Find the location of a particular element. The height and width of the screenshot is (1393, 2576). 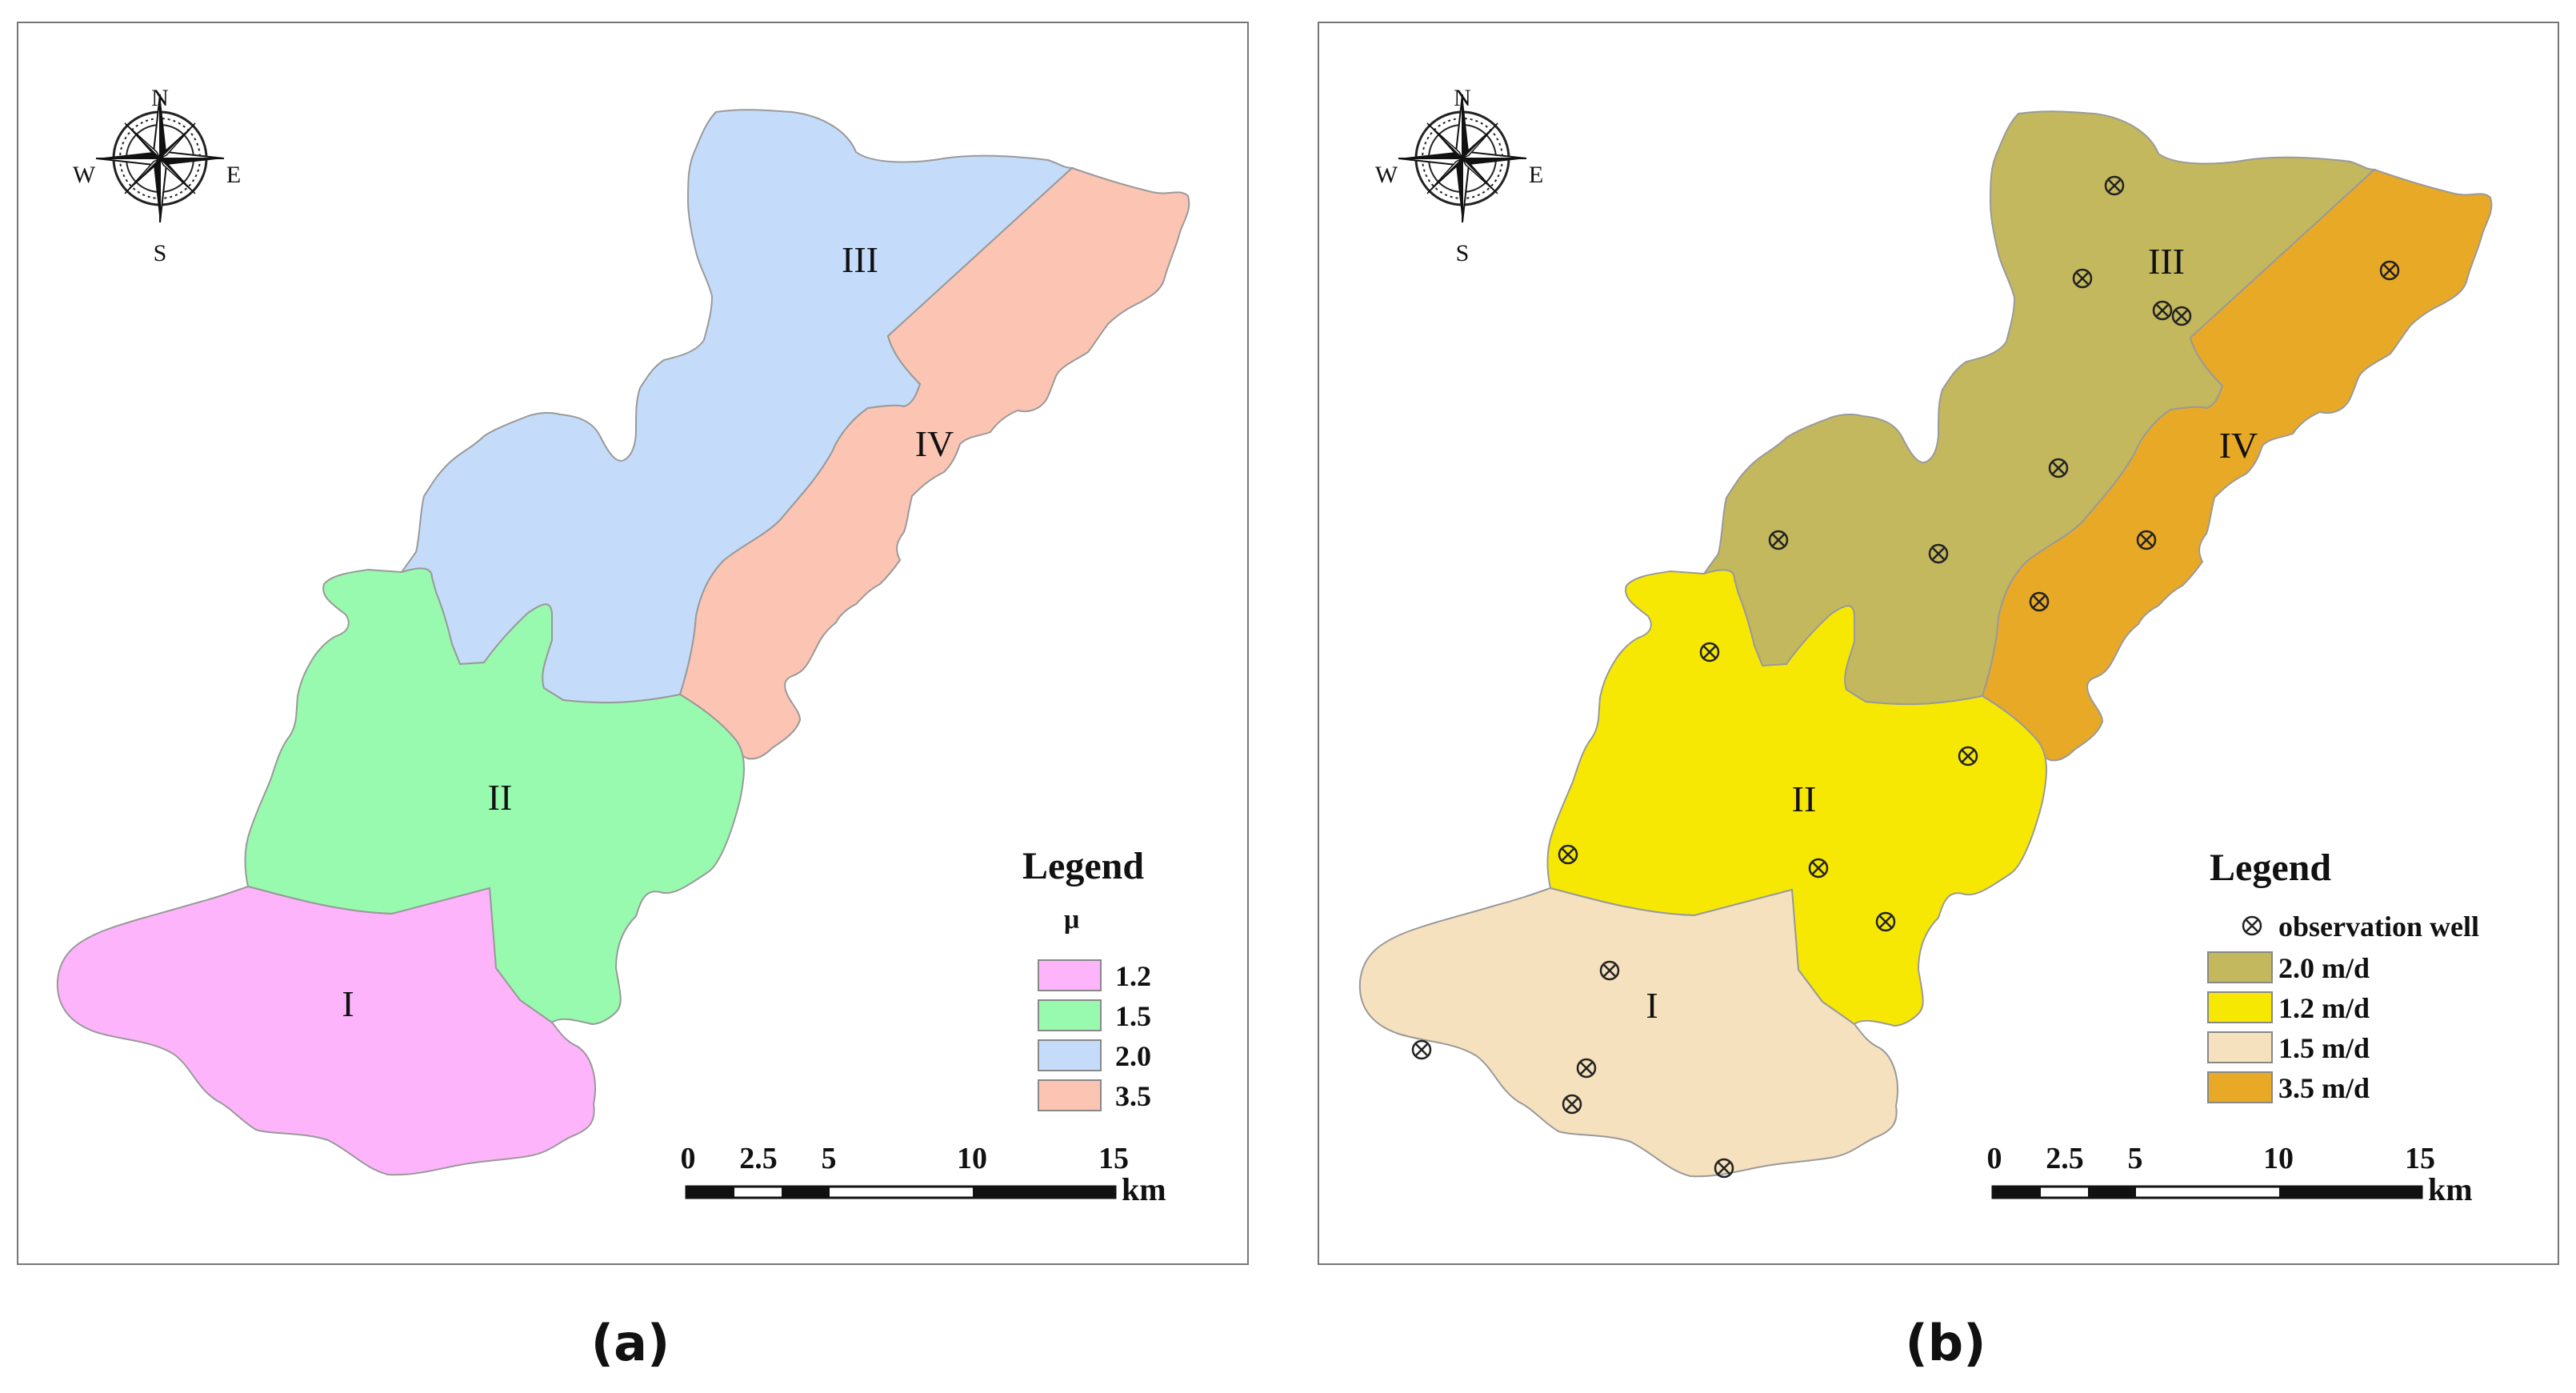

compass-a-w: W is located at coordinates (84, 175).